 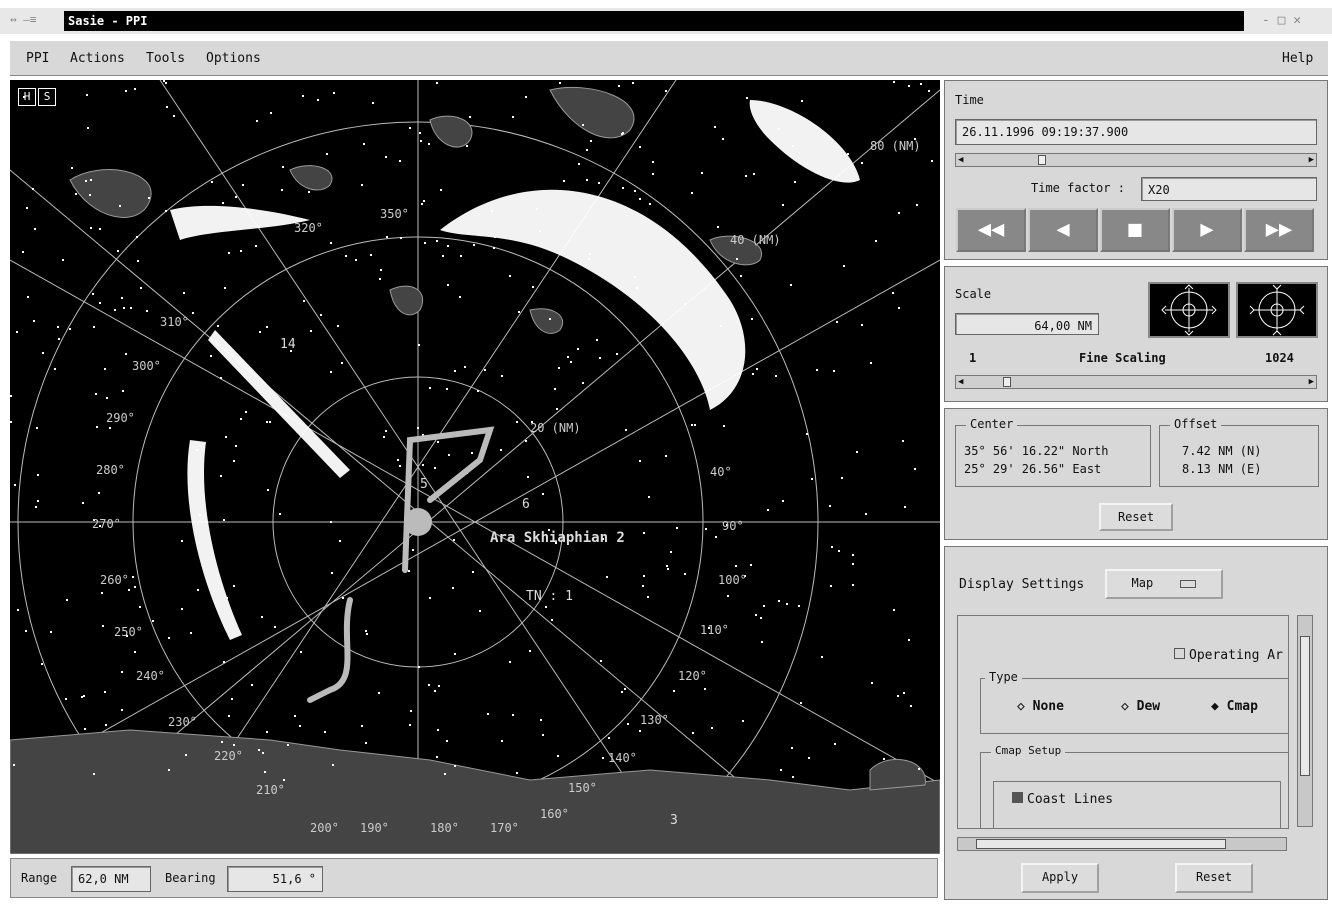 I want to click on operating-area-checkbox: Operating Ar, so click(x=1228, y=655).